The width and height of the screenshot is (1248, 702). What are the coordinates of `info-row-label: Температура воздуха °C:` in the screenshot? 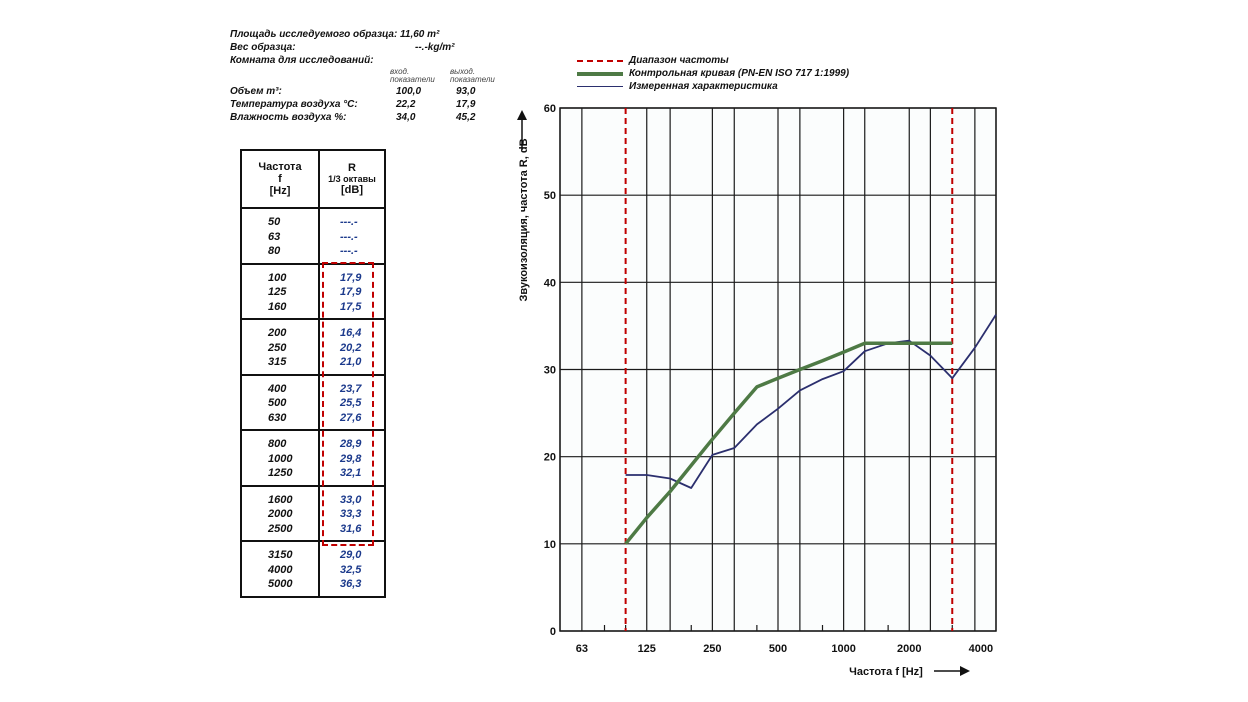 It's located at (294, 104).